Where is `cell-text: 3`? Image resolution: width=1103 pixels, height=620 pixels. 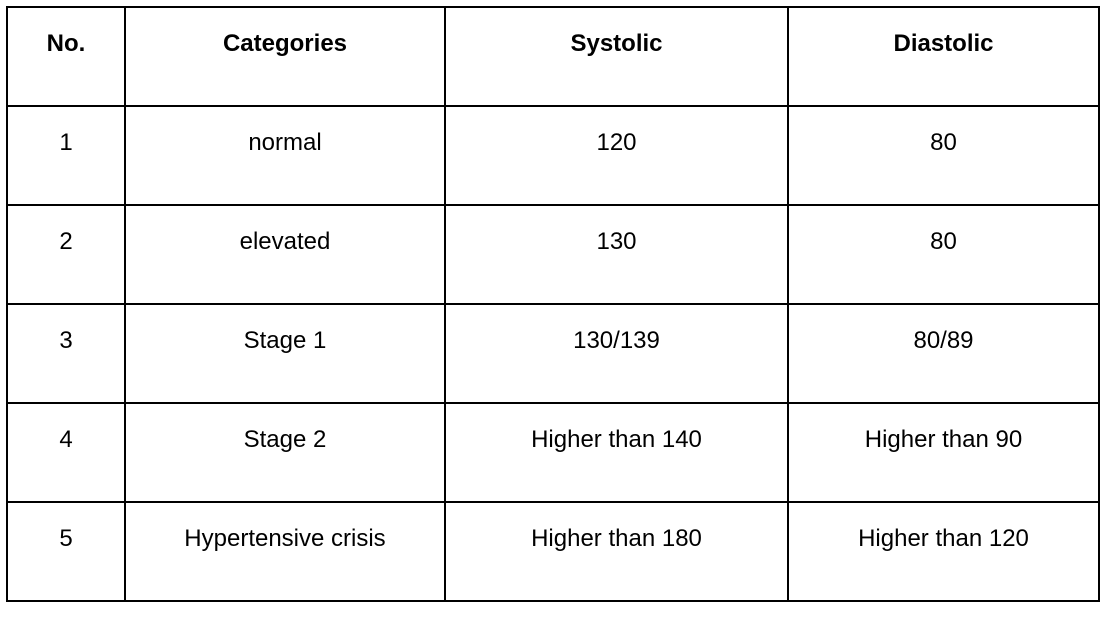
cell-text: 3 is located at coordinates (66, 340).